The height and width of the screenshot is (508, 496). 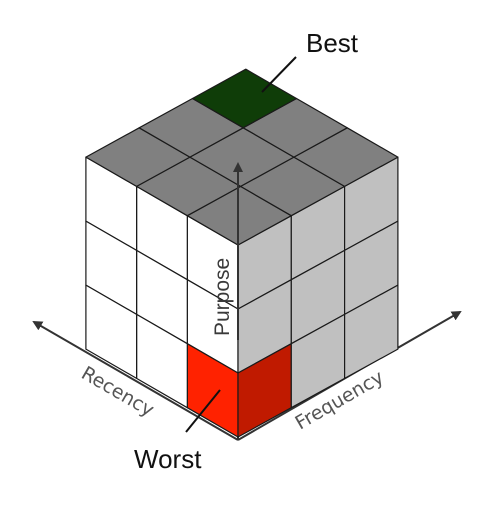 I want to click on worst-label: Worst, so click(x=168, y=459).